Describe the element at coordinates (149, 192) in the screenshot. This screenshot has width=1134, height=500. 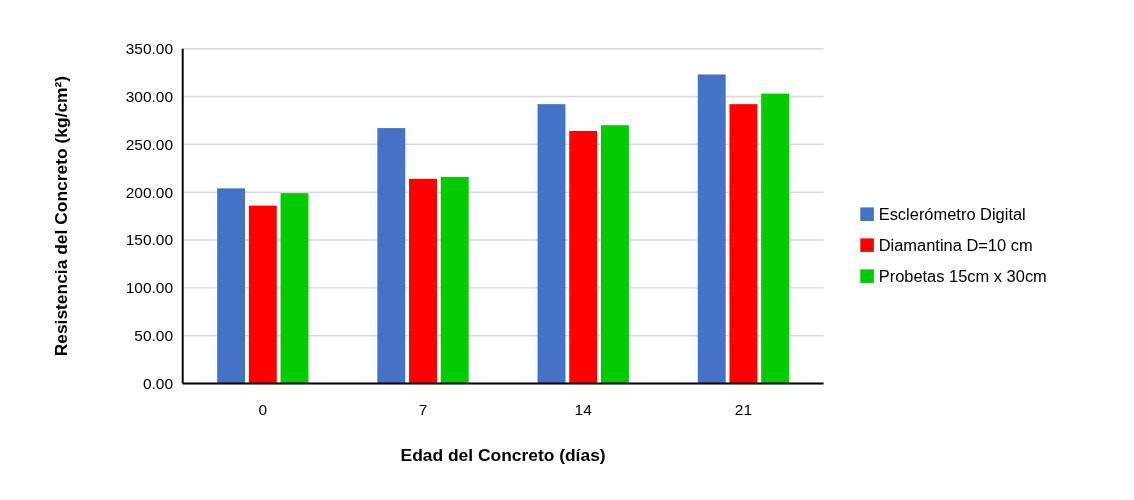
I see `y-tick-label: 200.00` at that location.